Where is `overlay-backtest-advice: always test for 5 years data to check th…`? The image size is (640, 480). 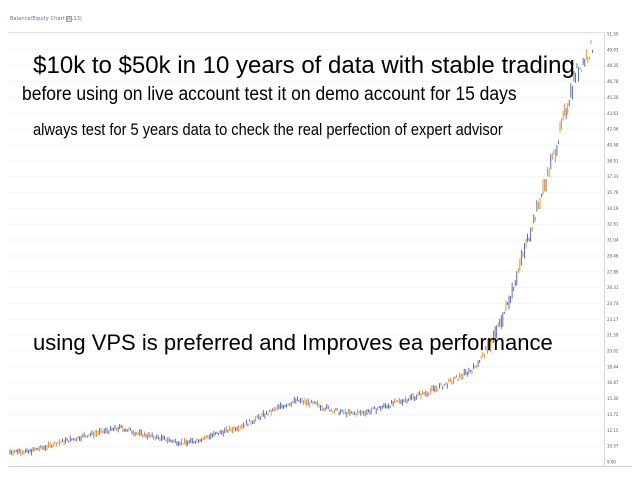 overlay-backtest-advice: always test for 5 years data to check th… is located at coordinates (268, 129).